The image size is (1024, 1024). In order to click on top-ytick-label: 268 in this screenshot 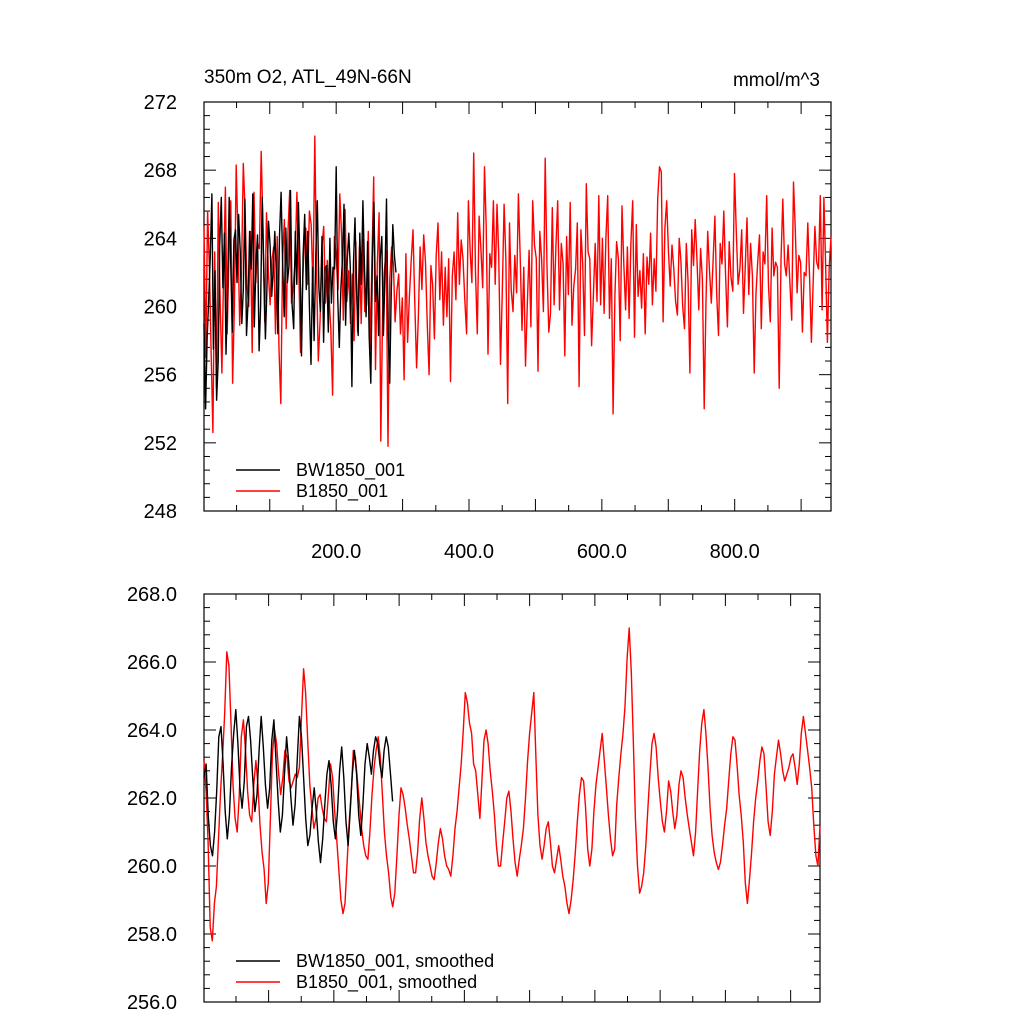, I will do `click(160, 171)`.